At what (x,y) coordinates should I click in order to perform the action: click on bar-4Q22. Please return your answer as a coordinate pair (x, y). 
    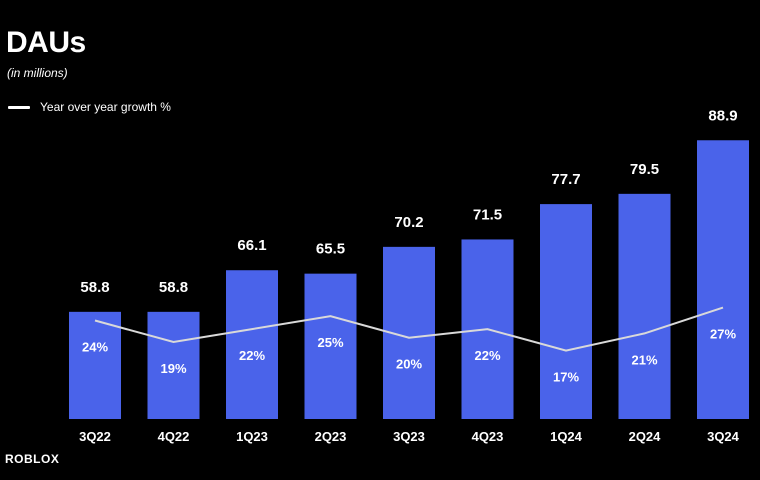
    Looking at the image, I should click on (173, 365).